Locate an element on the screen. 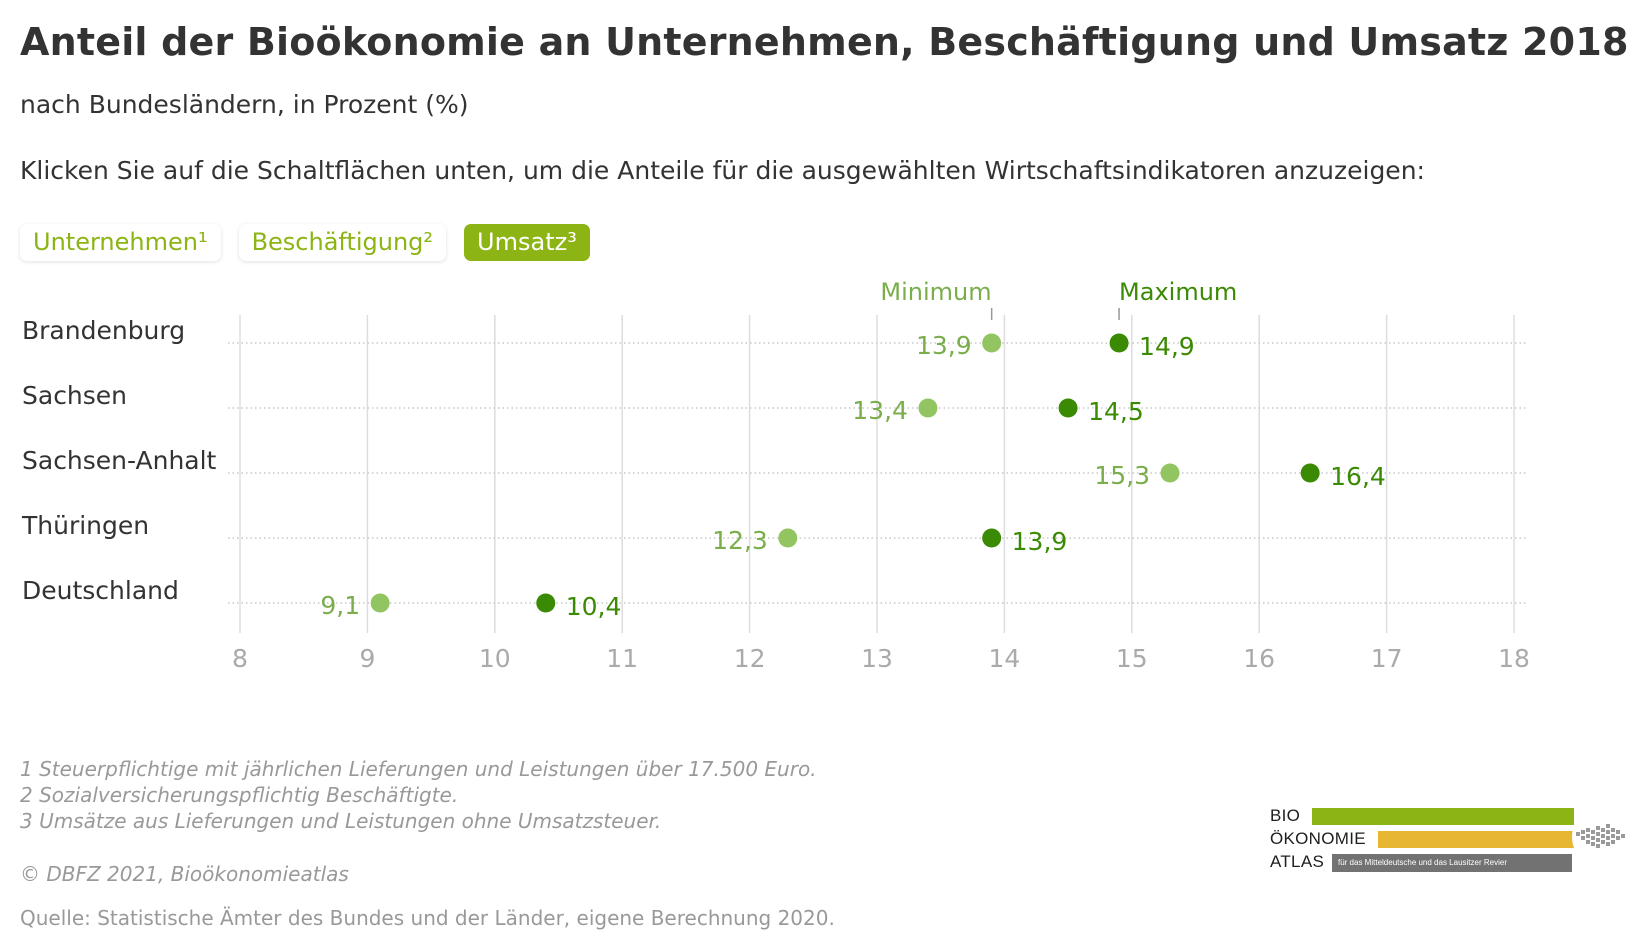  beschaeftigung-button: Beschäftigung² is located at coordinates (342, 242).